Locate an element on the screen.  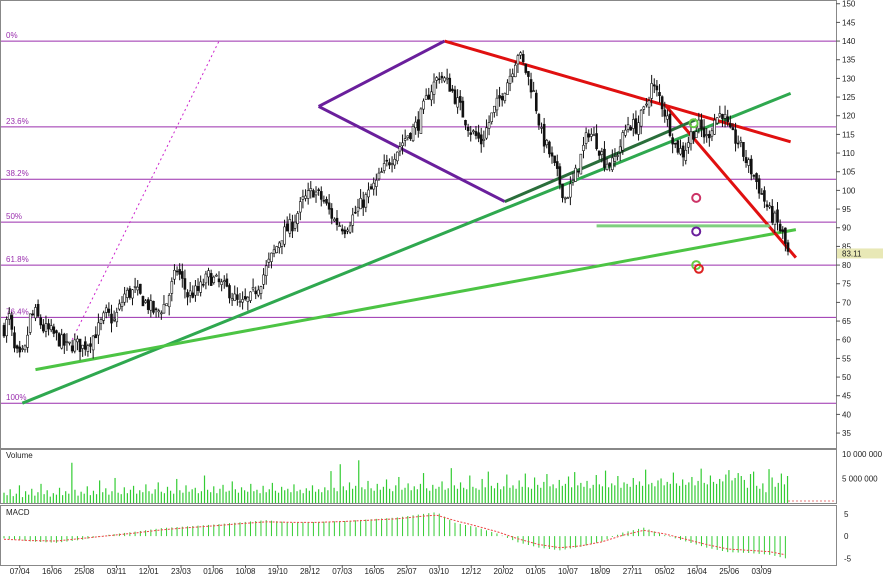
y-tick-label: 125 is located at coordinates (849, 97).